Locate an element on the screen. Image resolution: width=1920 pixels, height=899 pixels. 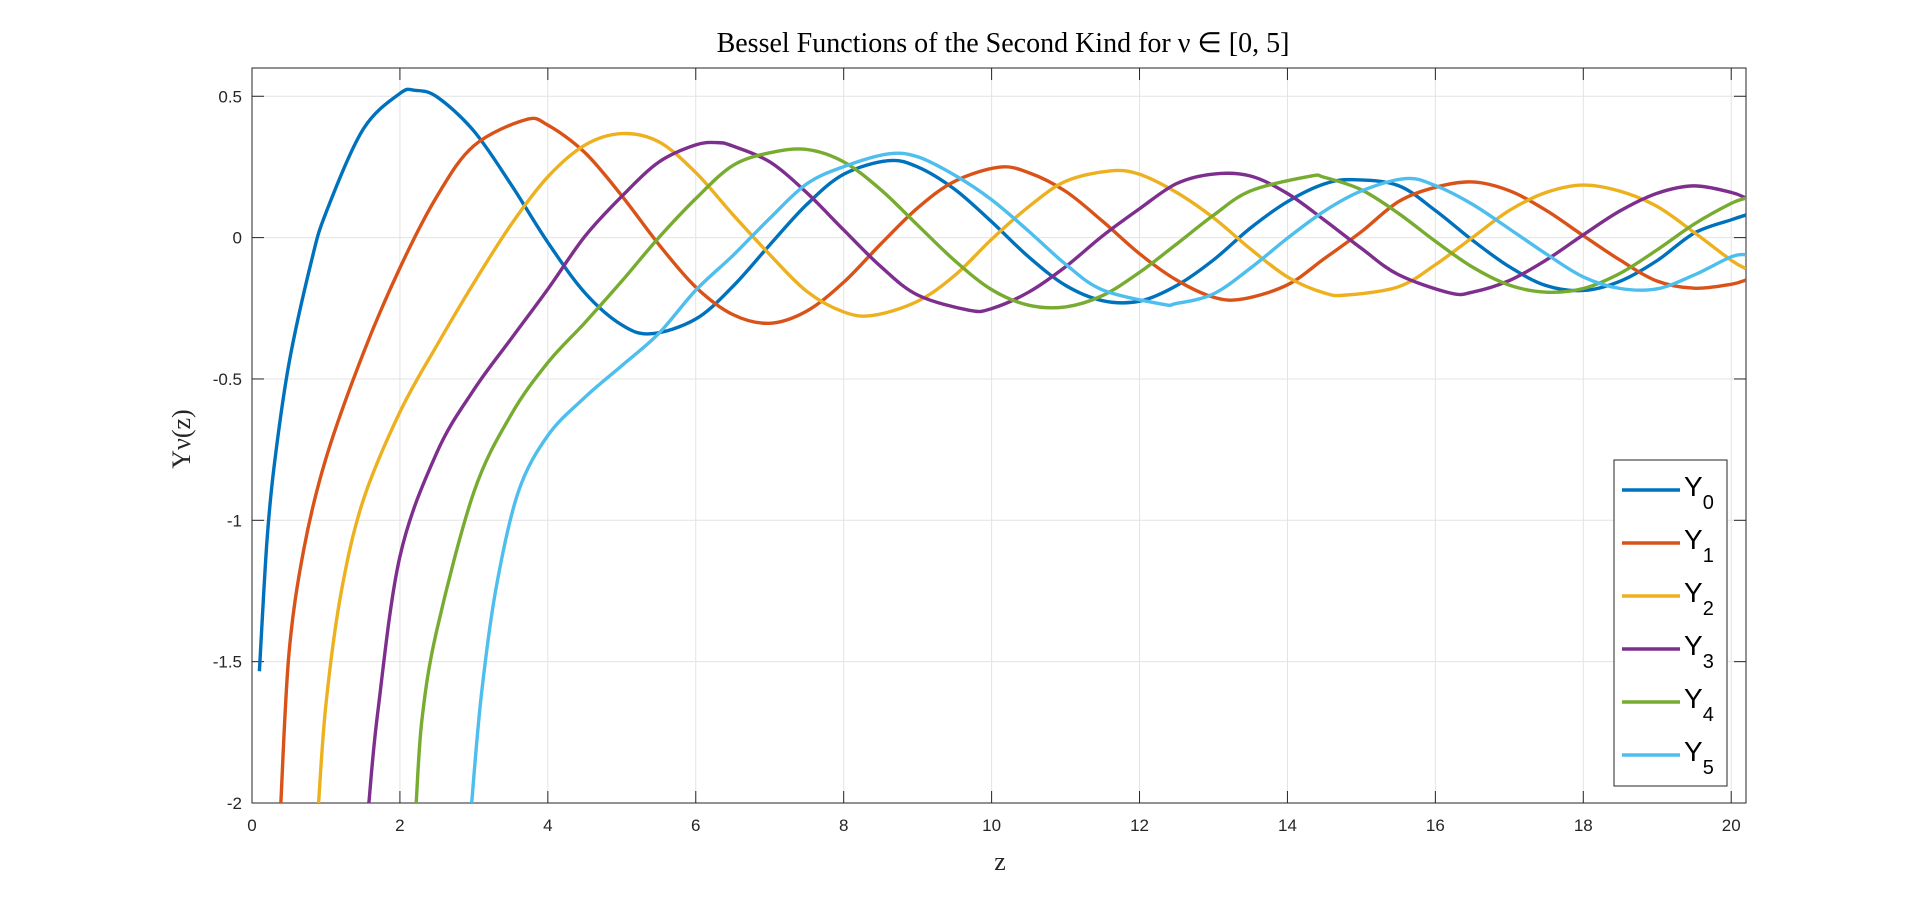
y-tick-label: 0.5 is located at coordinates (230, 96).